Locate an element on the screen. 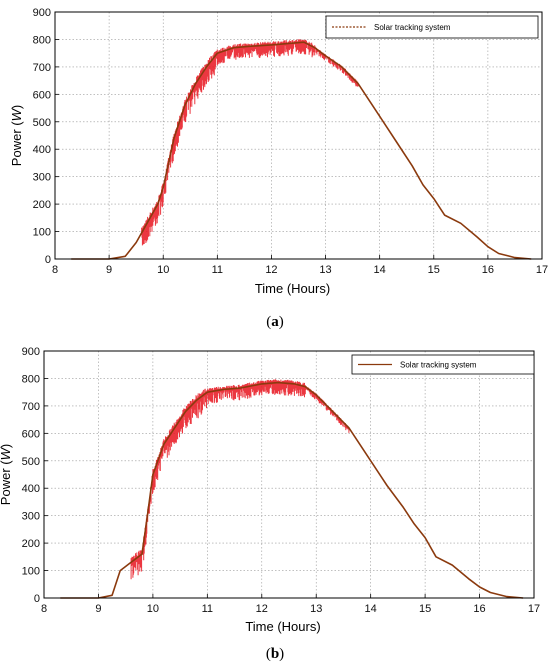 This screenshot has height=667, width=550. panel-caption: (a) is located at coordinates (275, 322).